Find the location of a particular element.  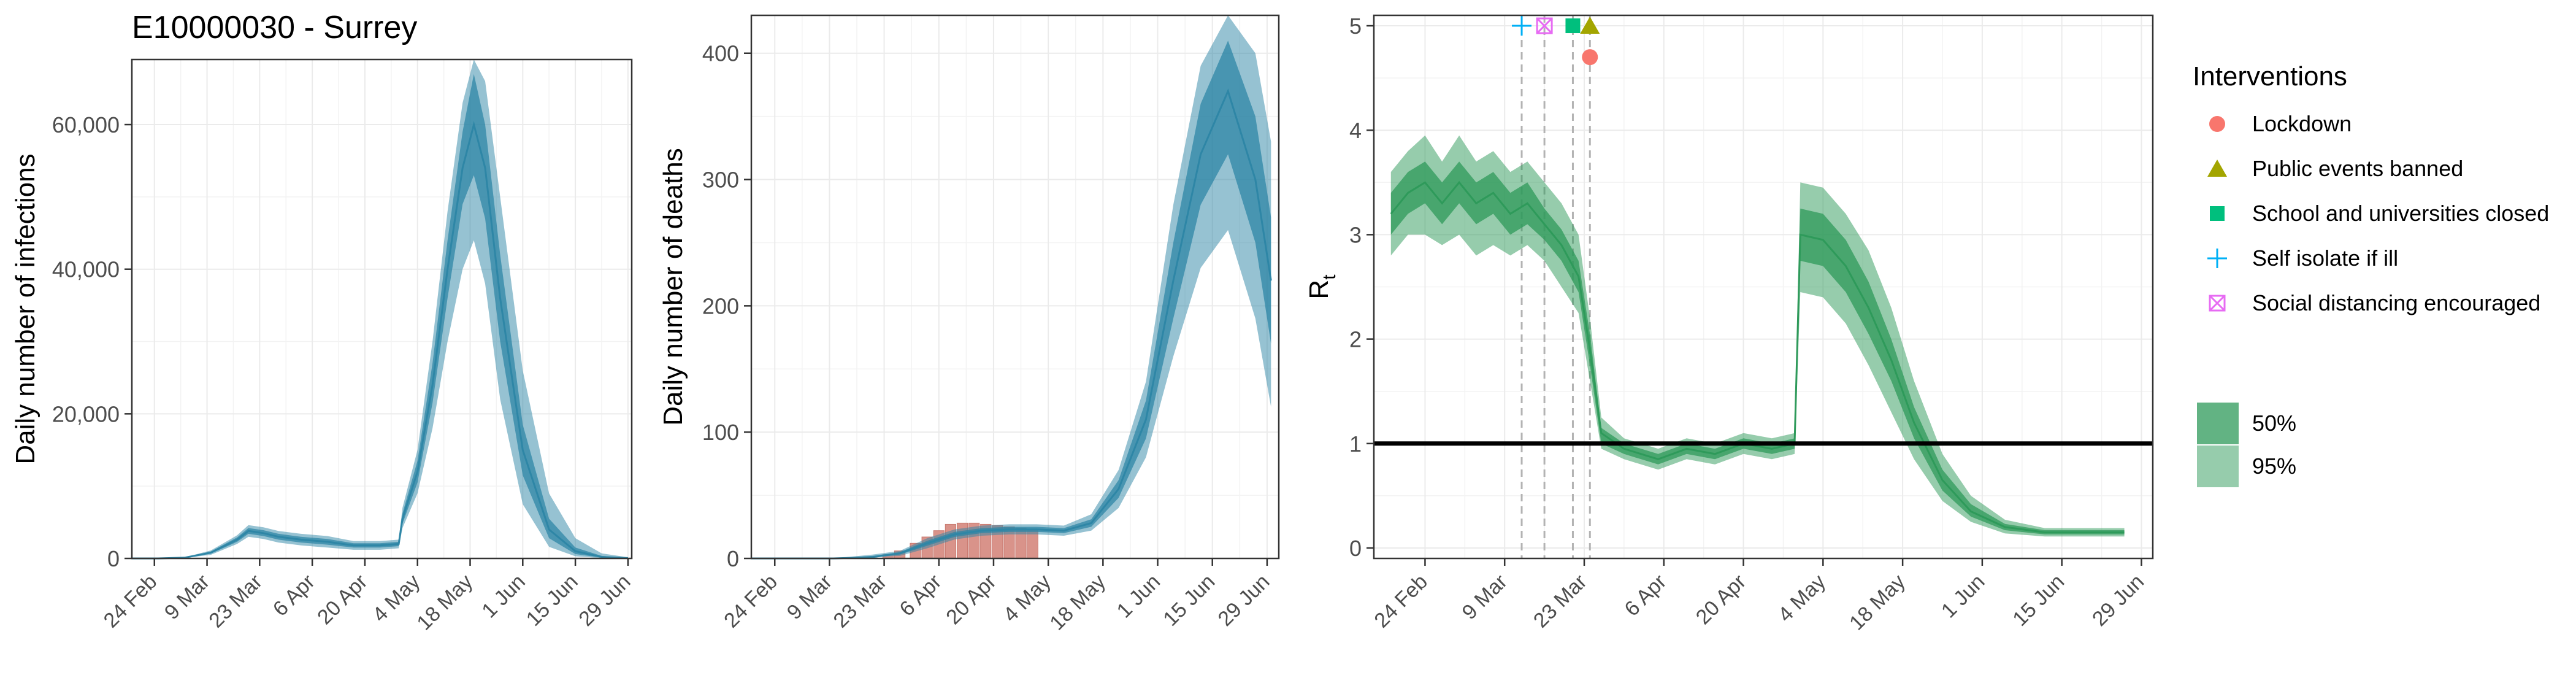

legend-ci-label: 50% is located at coordinates (2274, 424).